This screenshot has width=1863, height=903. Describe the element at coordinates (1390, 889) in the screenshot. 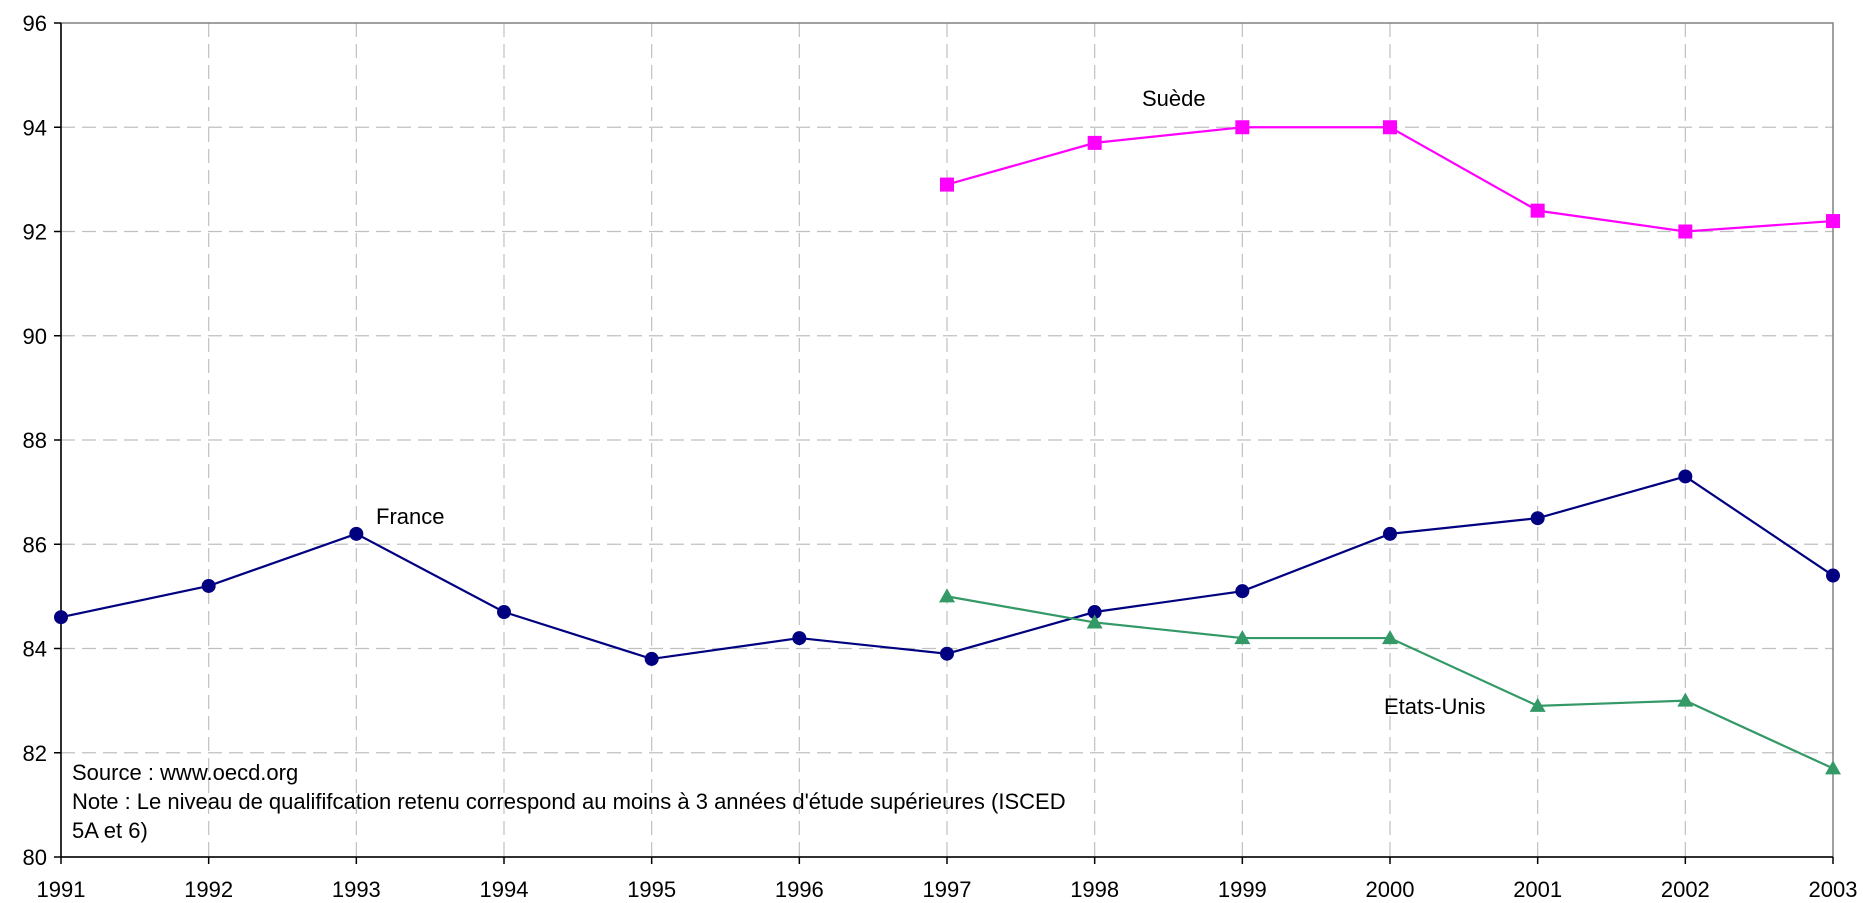

I see `x-tick-label: 2000` at that location.